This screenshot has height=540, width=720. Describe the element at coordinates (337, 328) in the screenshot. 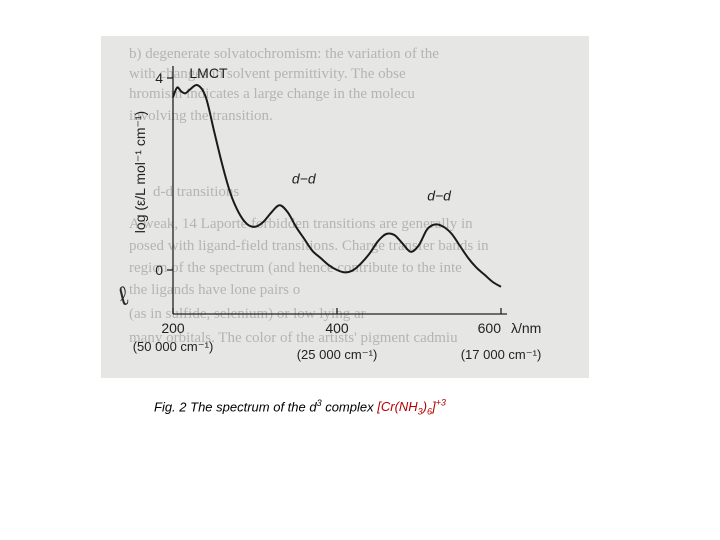

I see `x-tick-label: 400` at that location.